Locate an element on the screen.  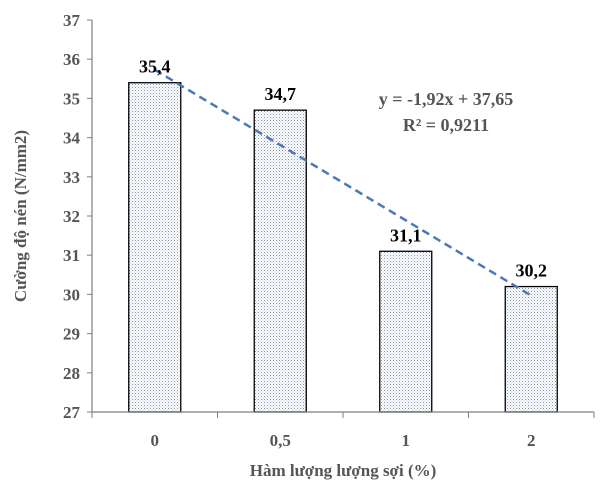
y-tick-label: 29 is located at coordinates (71, 334).